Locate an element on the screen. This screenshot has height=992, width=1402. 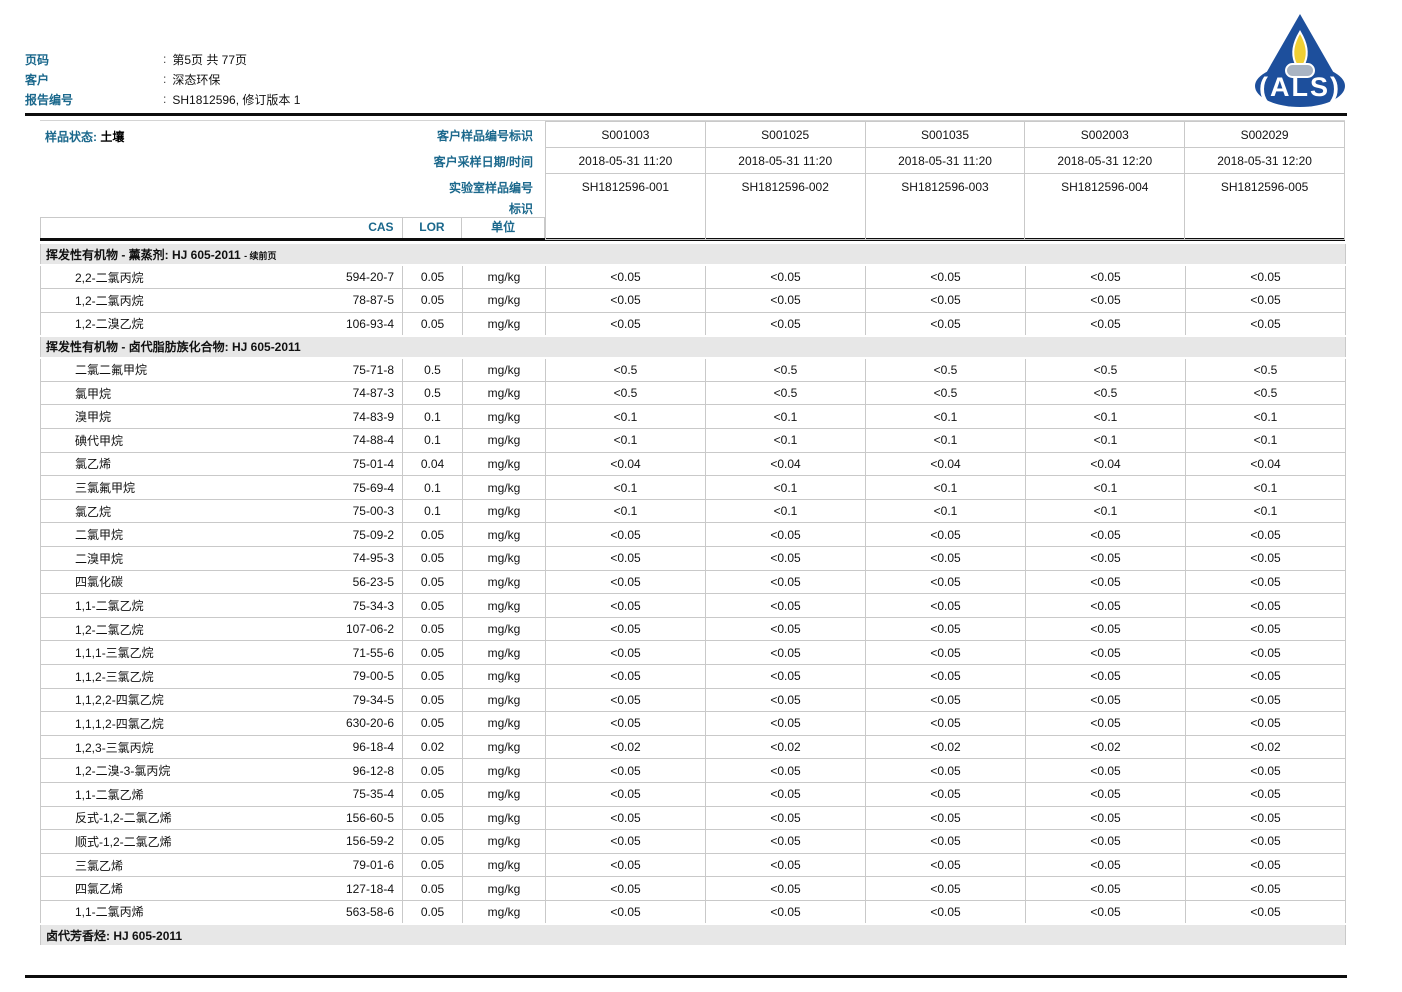
logo-candle-base is located at coordinates (1300, 70).